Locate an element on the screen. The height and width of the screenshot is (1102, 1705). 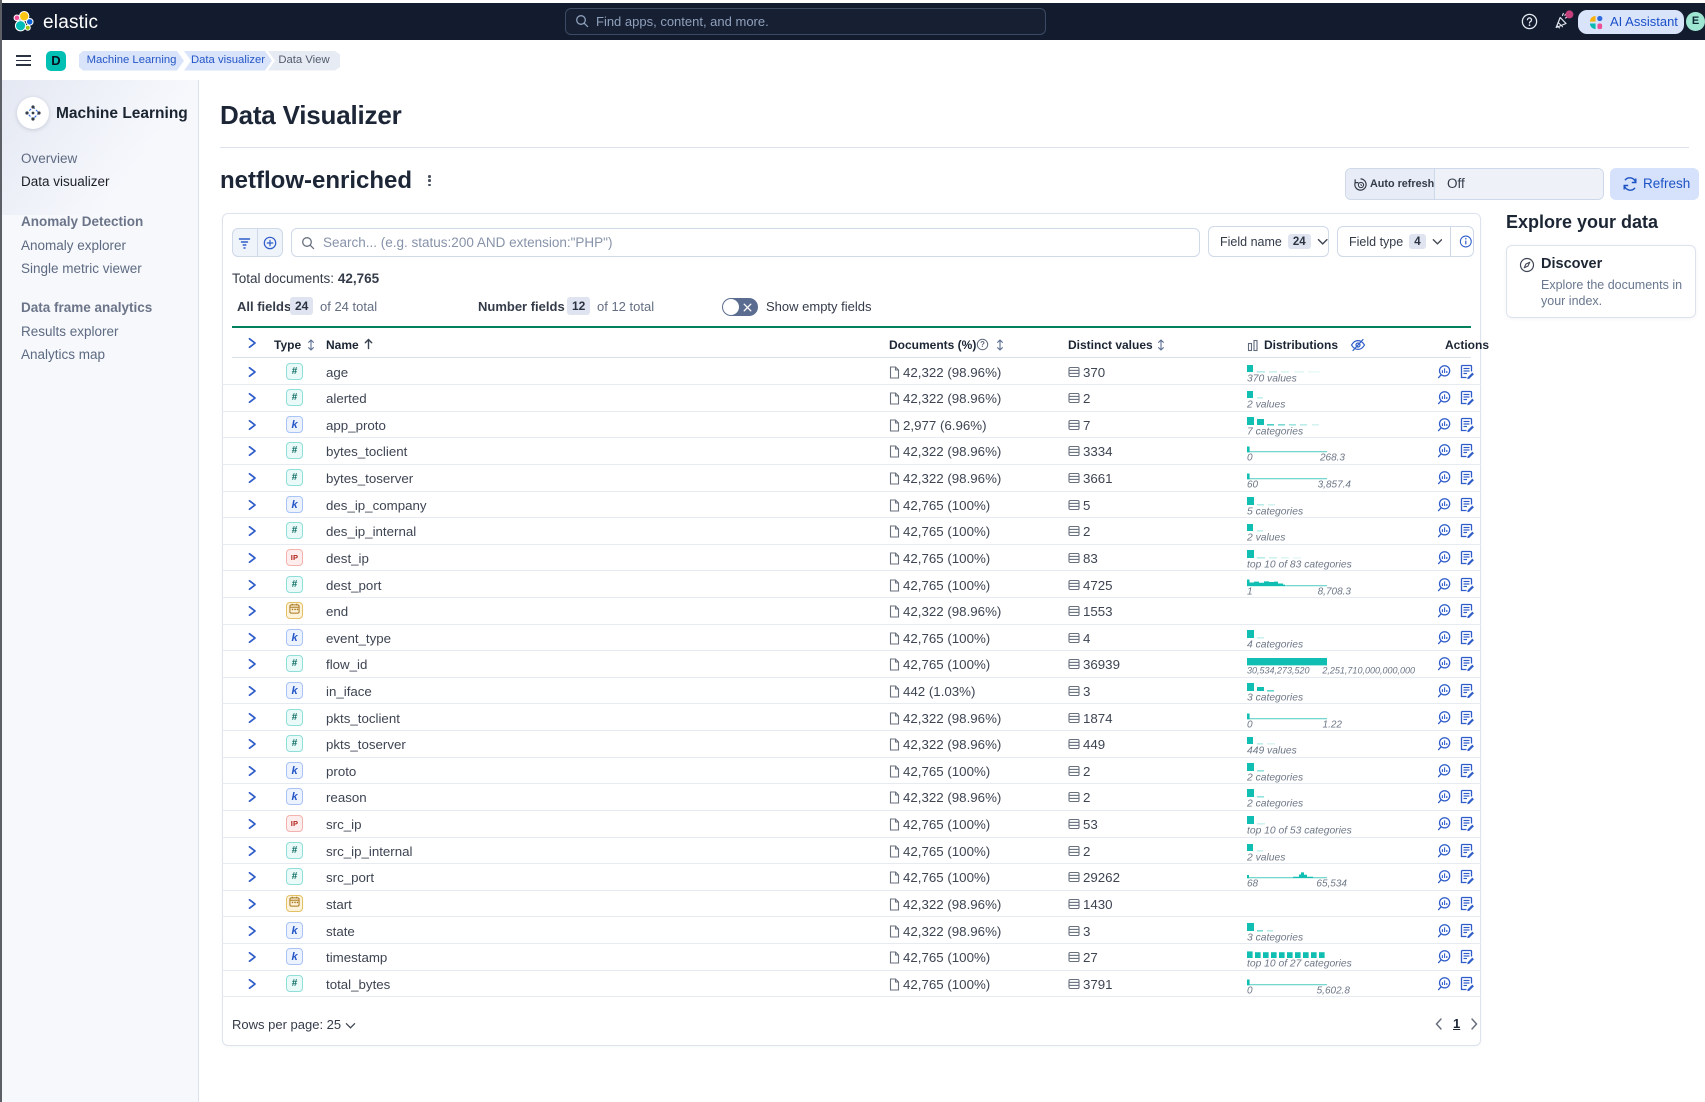
svg-text: 370 values is located at coordinates (1272, 378).